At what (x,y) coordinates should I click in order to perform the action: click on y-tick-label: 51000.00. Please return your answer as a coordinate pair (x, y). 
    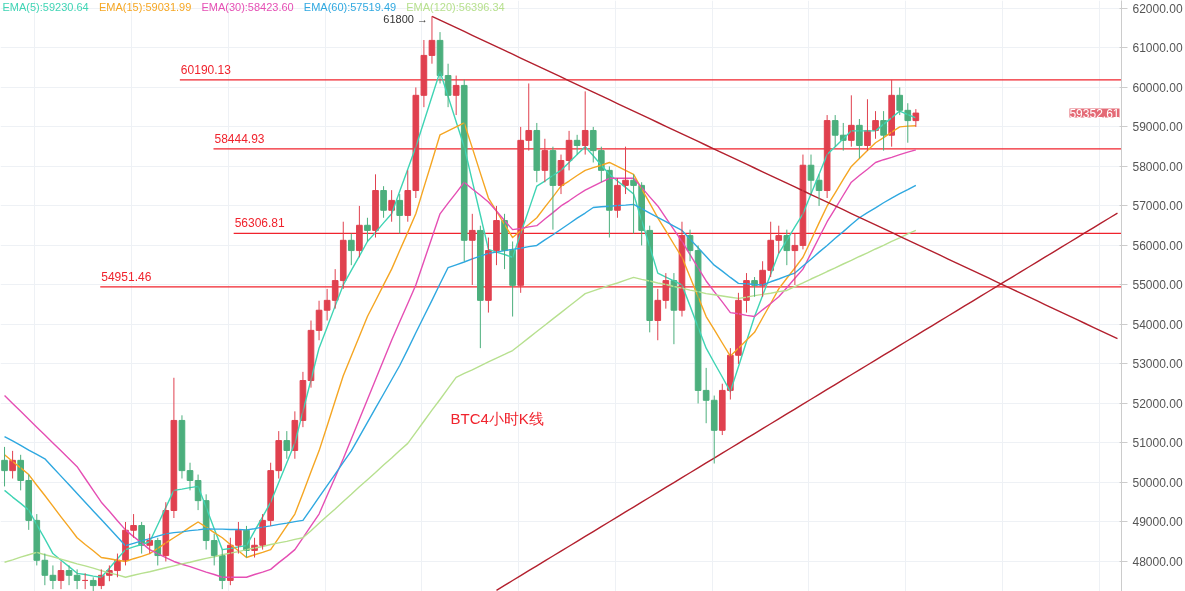
    Looking at the image, I should click on (1157, 443).